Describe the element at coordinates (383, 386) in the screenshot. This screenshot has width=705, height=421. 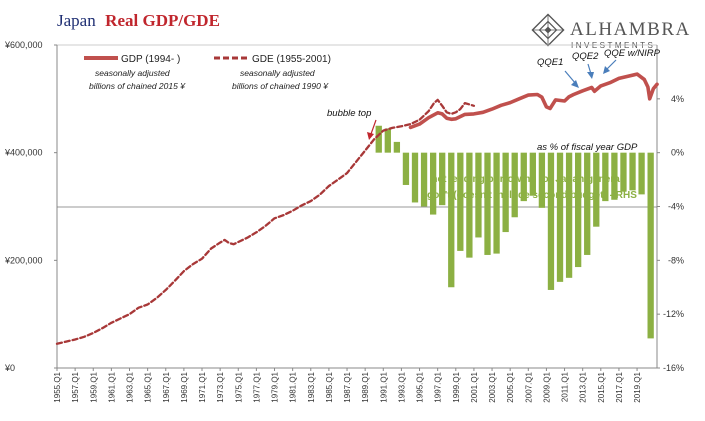
I see `x-tick-label: 1991.Q1` at that location.